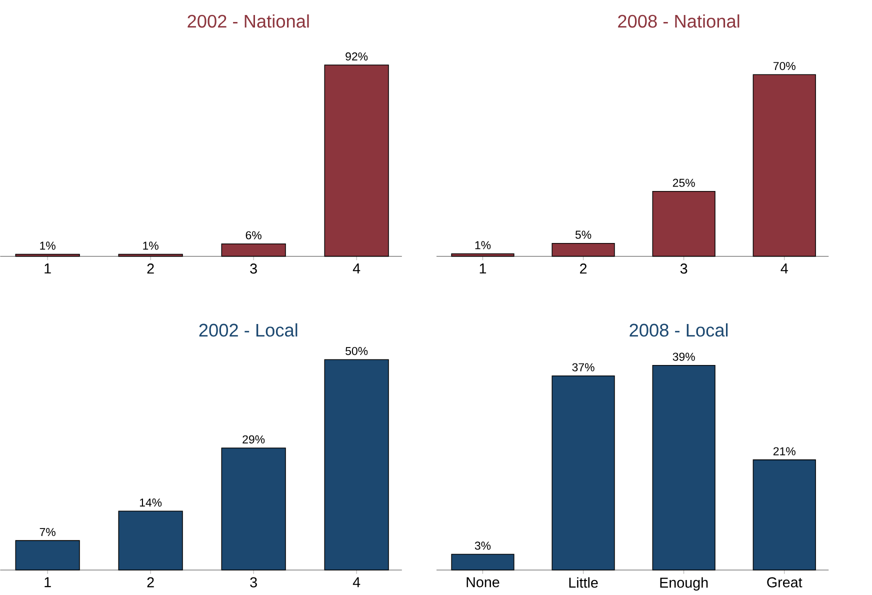 This screenshot has width=872, height=595. Describe the element at coordinates (583, 234) in the screenshot. I see `data-label: 5%` at that location.